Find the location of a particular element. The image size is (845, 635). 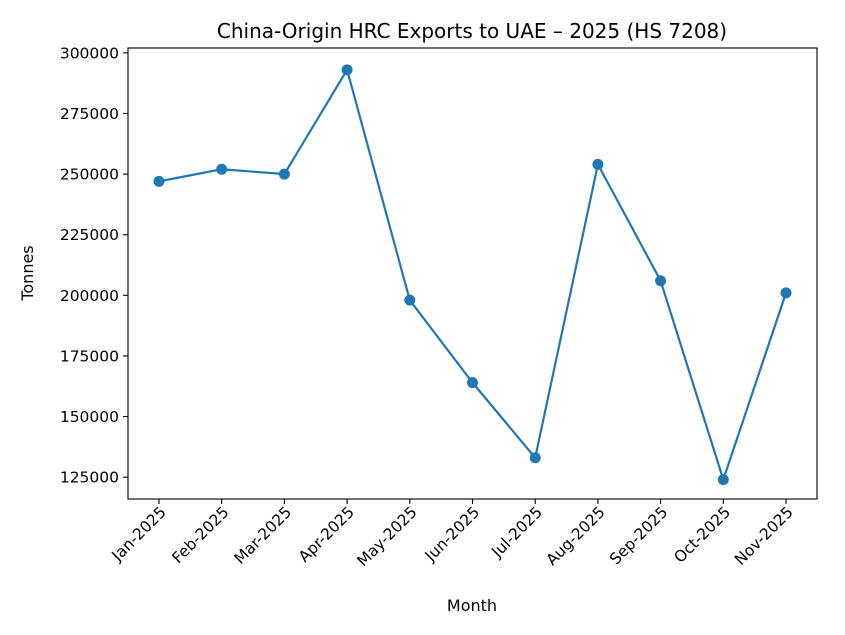

x-tick-label: Nov-2025 is located at coordinates (764, 536).